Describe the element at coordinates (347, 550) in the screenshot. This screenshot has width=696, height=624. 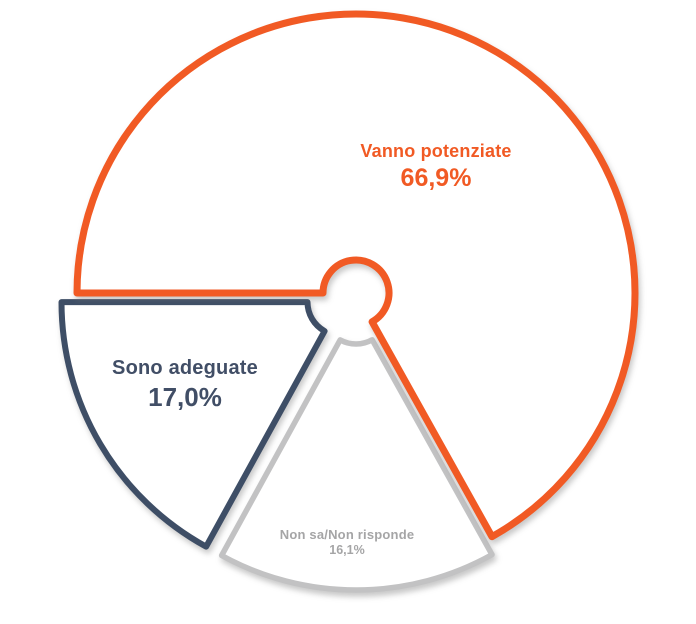
I see `slice-value: 16,1%` at that location.